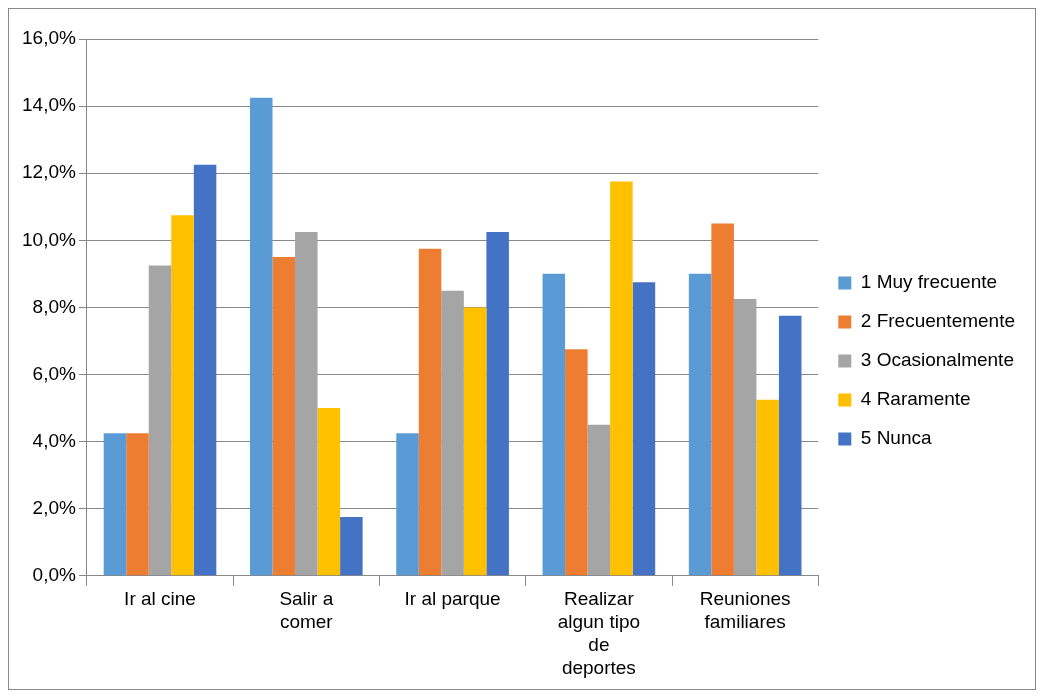  Describe the element at coordinates (49, 38) in the screenshot. I see `y-tick-label: 16,0%` at that location.